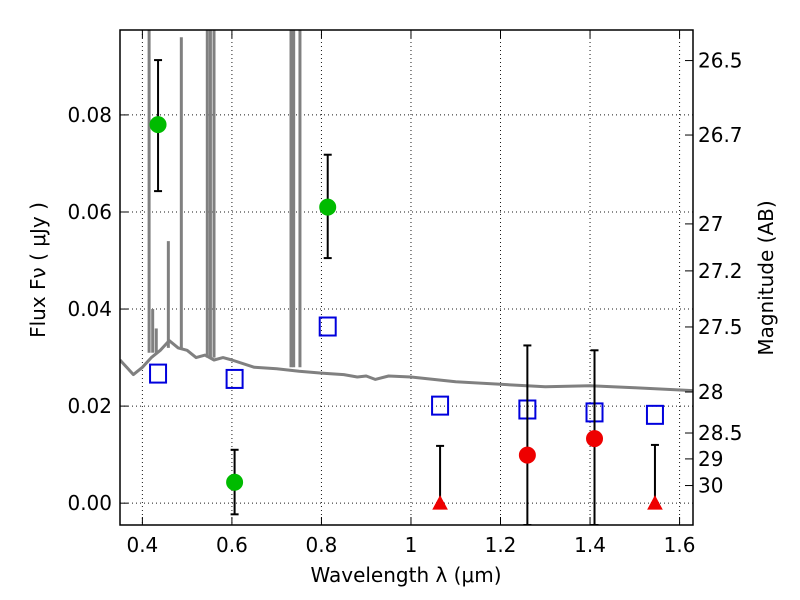 The image size is (800, 600). I want to click on mag-tick-label: 27, so click(710, 224).